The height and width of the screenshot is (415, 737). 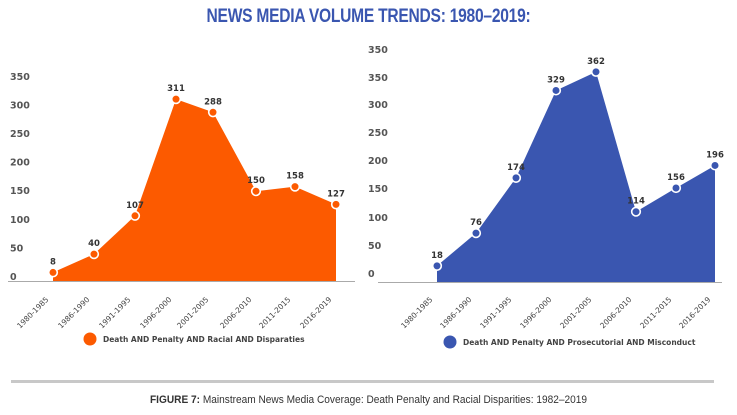 I want to click on data-label: 18, so click(x=437, y=256).